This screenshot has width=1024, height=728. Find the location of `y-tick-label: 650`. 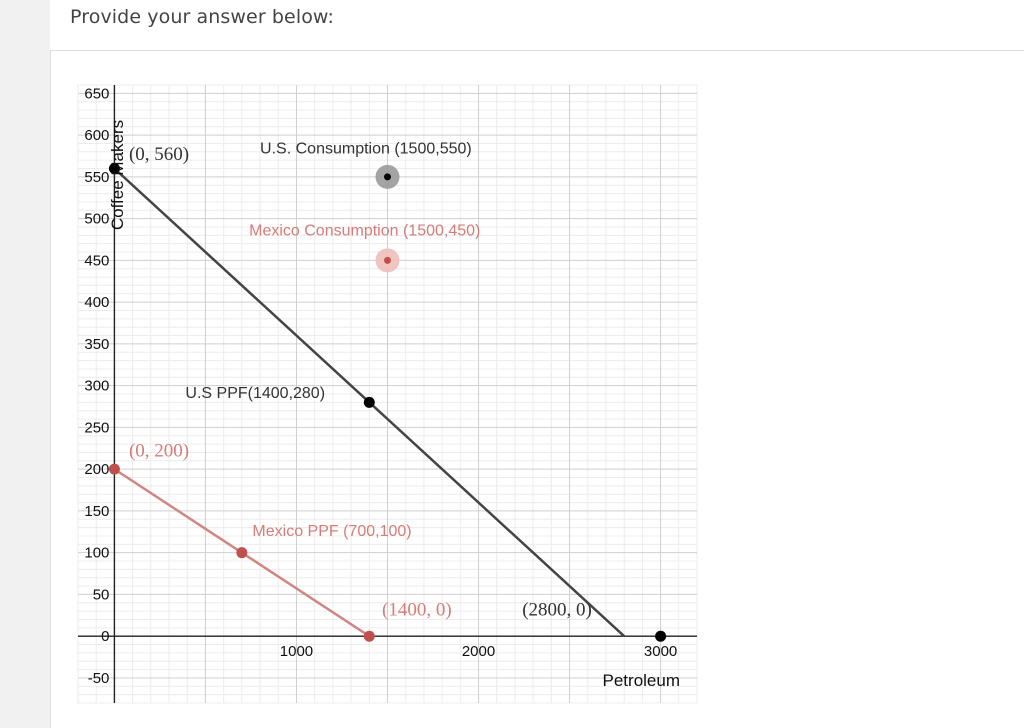

y-tick-label: 650 is located at coordinates (96, 93).